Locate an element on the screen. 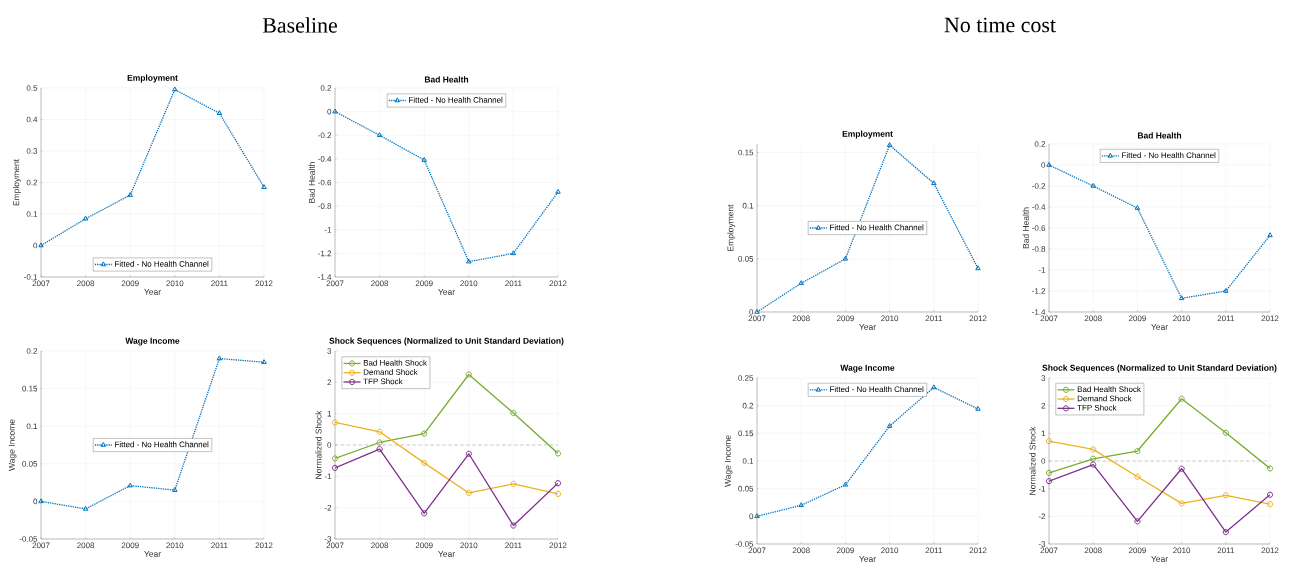  text: Baseline is located at coordinates (299, 25).